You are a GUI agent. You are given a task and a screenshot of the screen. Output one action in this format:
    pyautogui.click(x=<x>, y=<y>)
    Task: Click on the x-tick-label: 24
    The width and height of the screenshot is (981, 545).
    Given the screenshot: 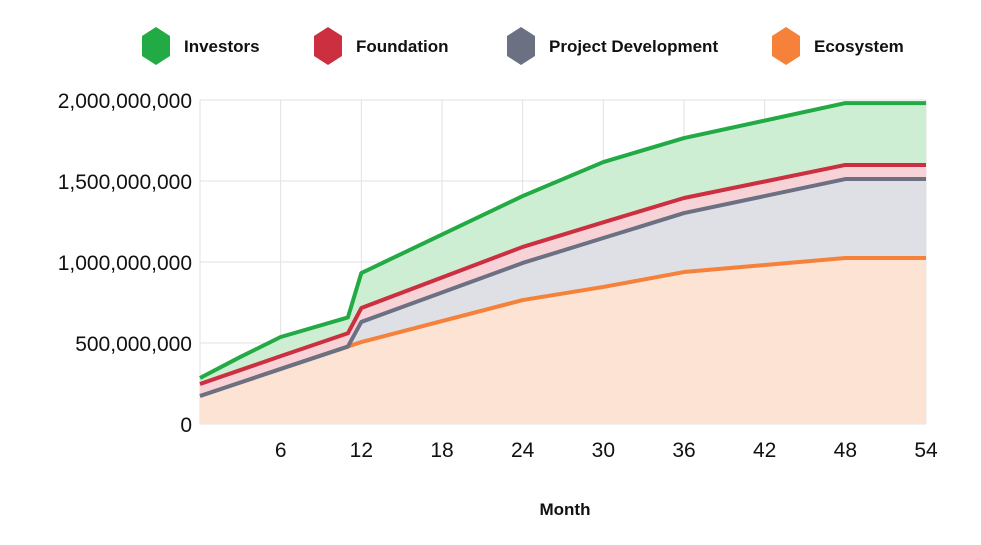 What is the action you would take?
    pyautogui.click(x=523, y=450)
    